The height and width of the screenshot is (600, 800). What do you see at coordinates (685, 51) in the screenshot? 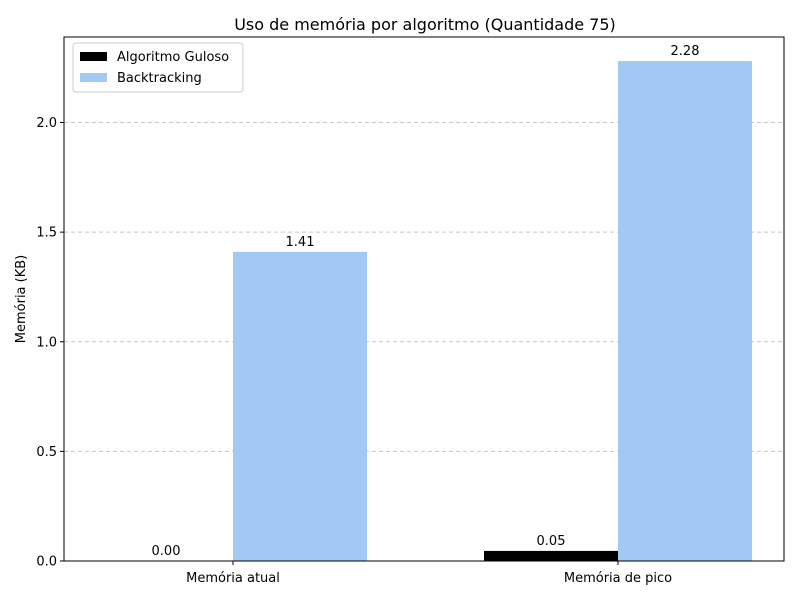
I see `data-label-backtracking-memoria-de-pico: 2.28` at bounding box center [685, 51].